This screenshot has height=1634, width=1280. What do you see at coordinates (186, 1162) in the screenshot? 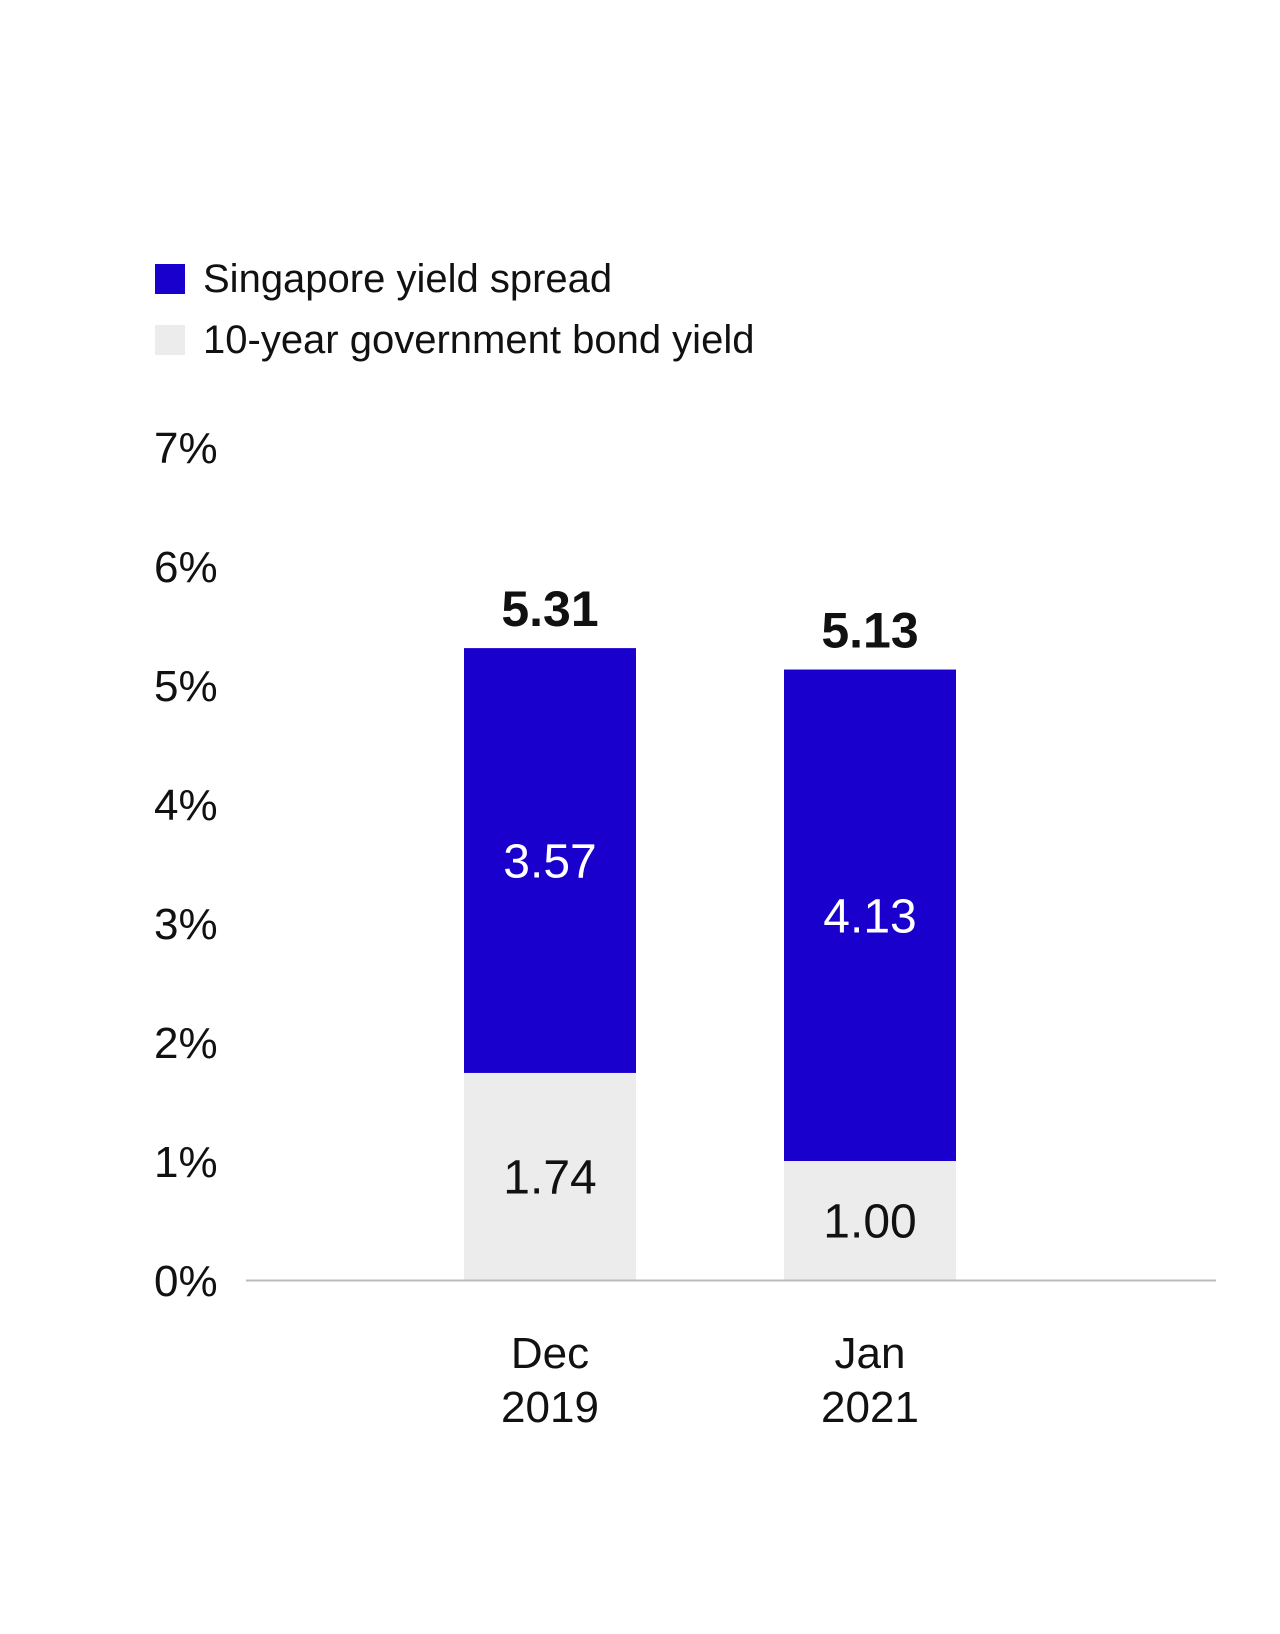
I see `y-tick-label: 1%` at bounding box center [186, 1162].